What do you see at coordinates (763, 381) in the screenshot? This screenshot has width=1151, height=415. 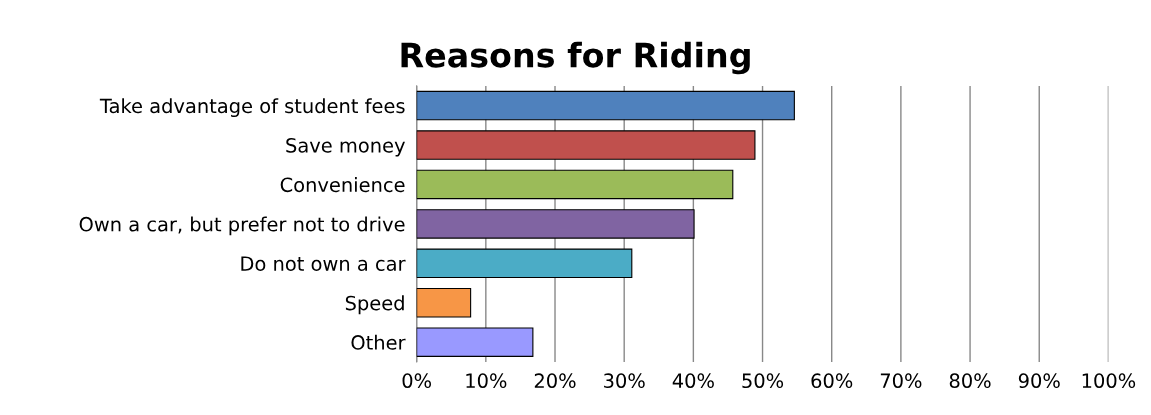 I see `x-tick-label: 50%` at bounding box center [763, 381].